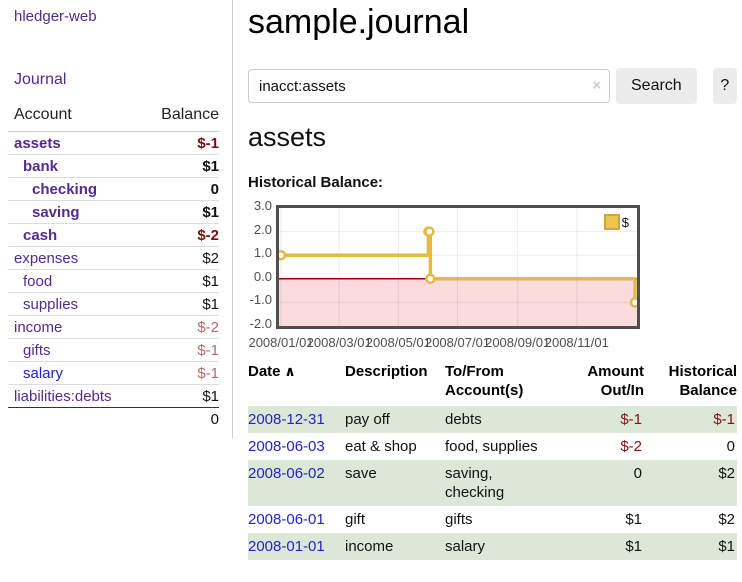 This screenshot has width=742, height=582. I want to click on register-row: 2008-06-02 save saving, checking 0 $2, so click(492, 483).